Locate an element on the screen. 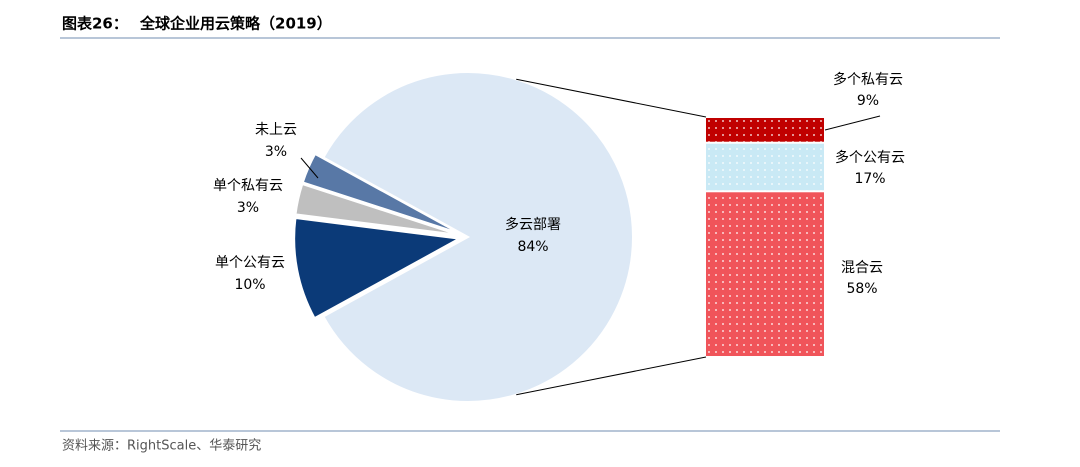 The width and height of the screenshot is (1080, 467). bar-value-label: 9% is located at coordinates (868, 101).